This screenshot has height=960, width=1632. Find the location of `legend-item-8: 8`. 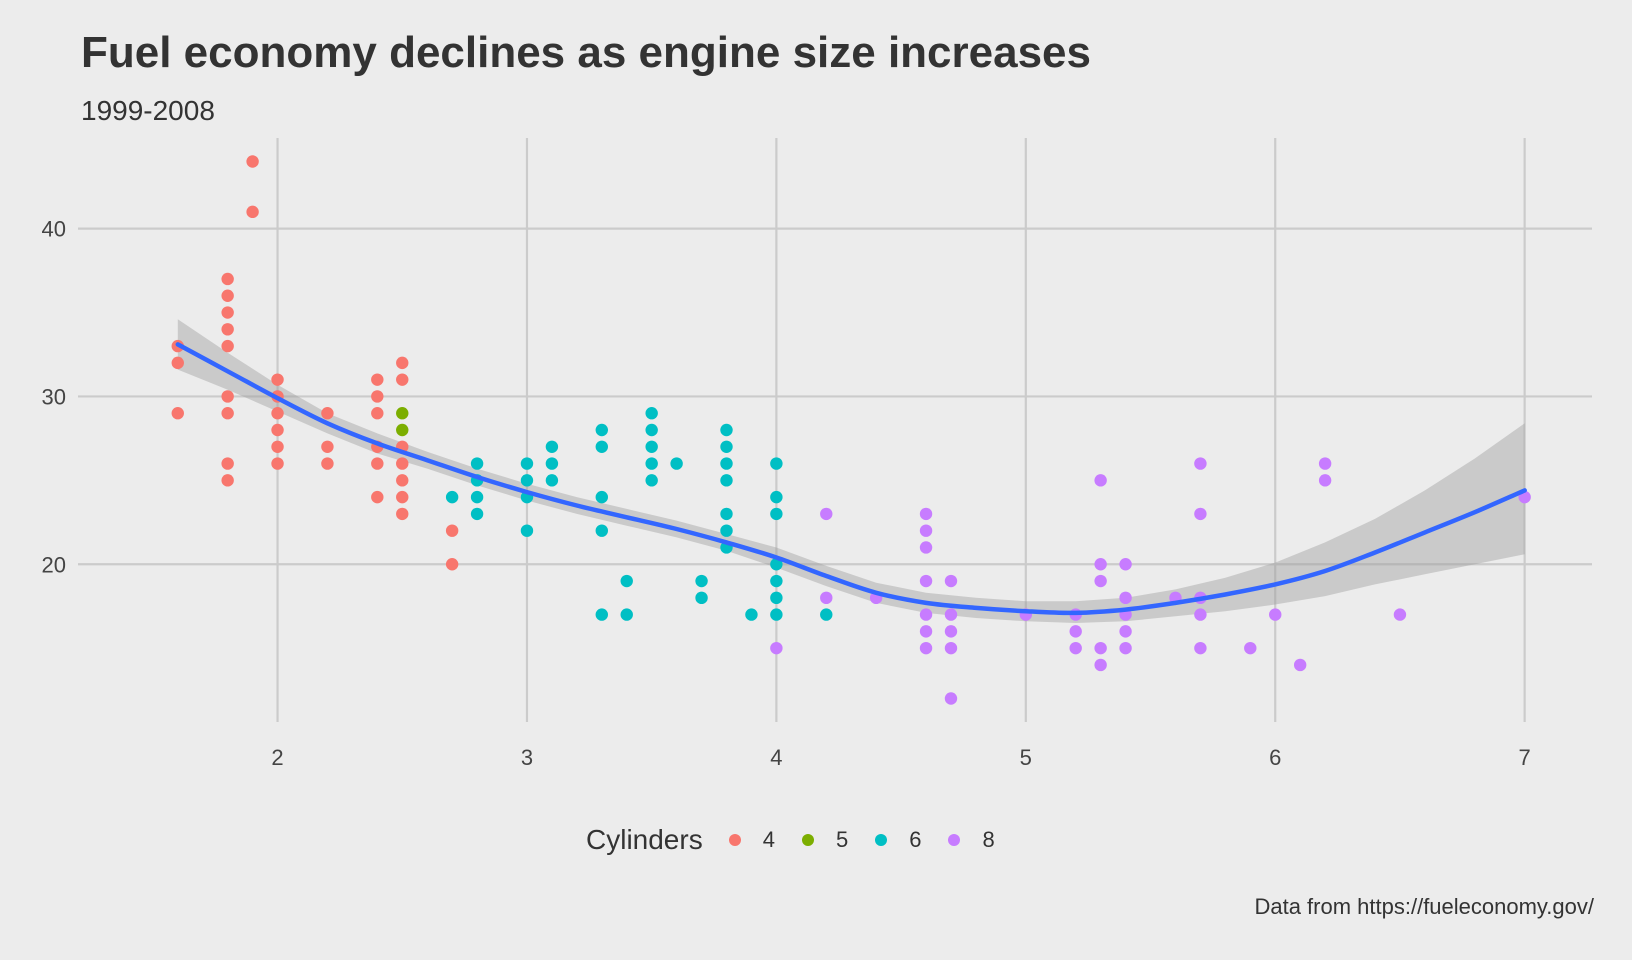

legend-item-8: 8 is located at coordinates (971, 840).